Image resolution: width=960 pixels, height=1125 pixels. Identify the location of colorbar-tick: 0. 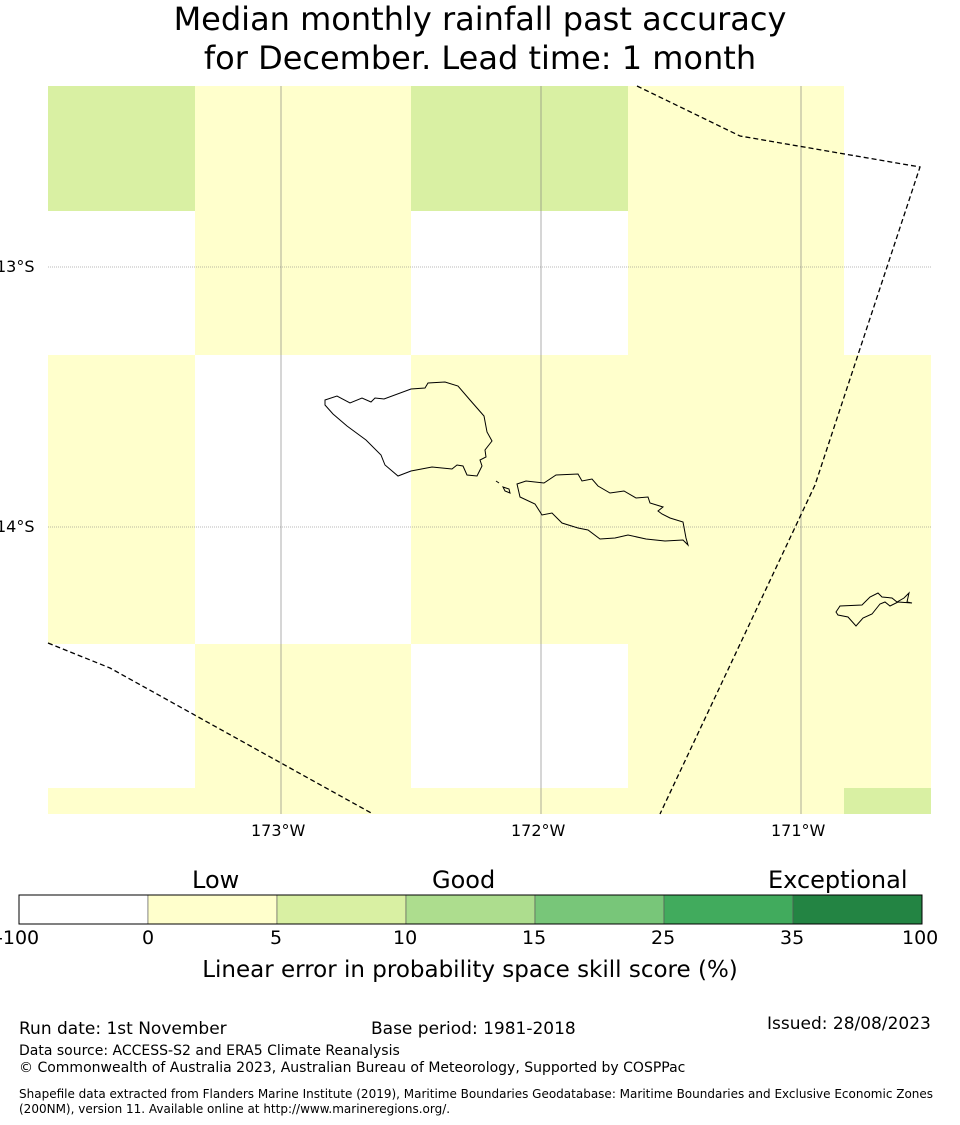
(148, 938).